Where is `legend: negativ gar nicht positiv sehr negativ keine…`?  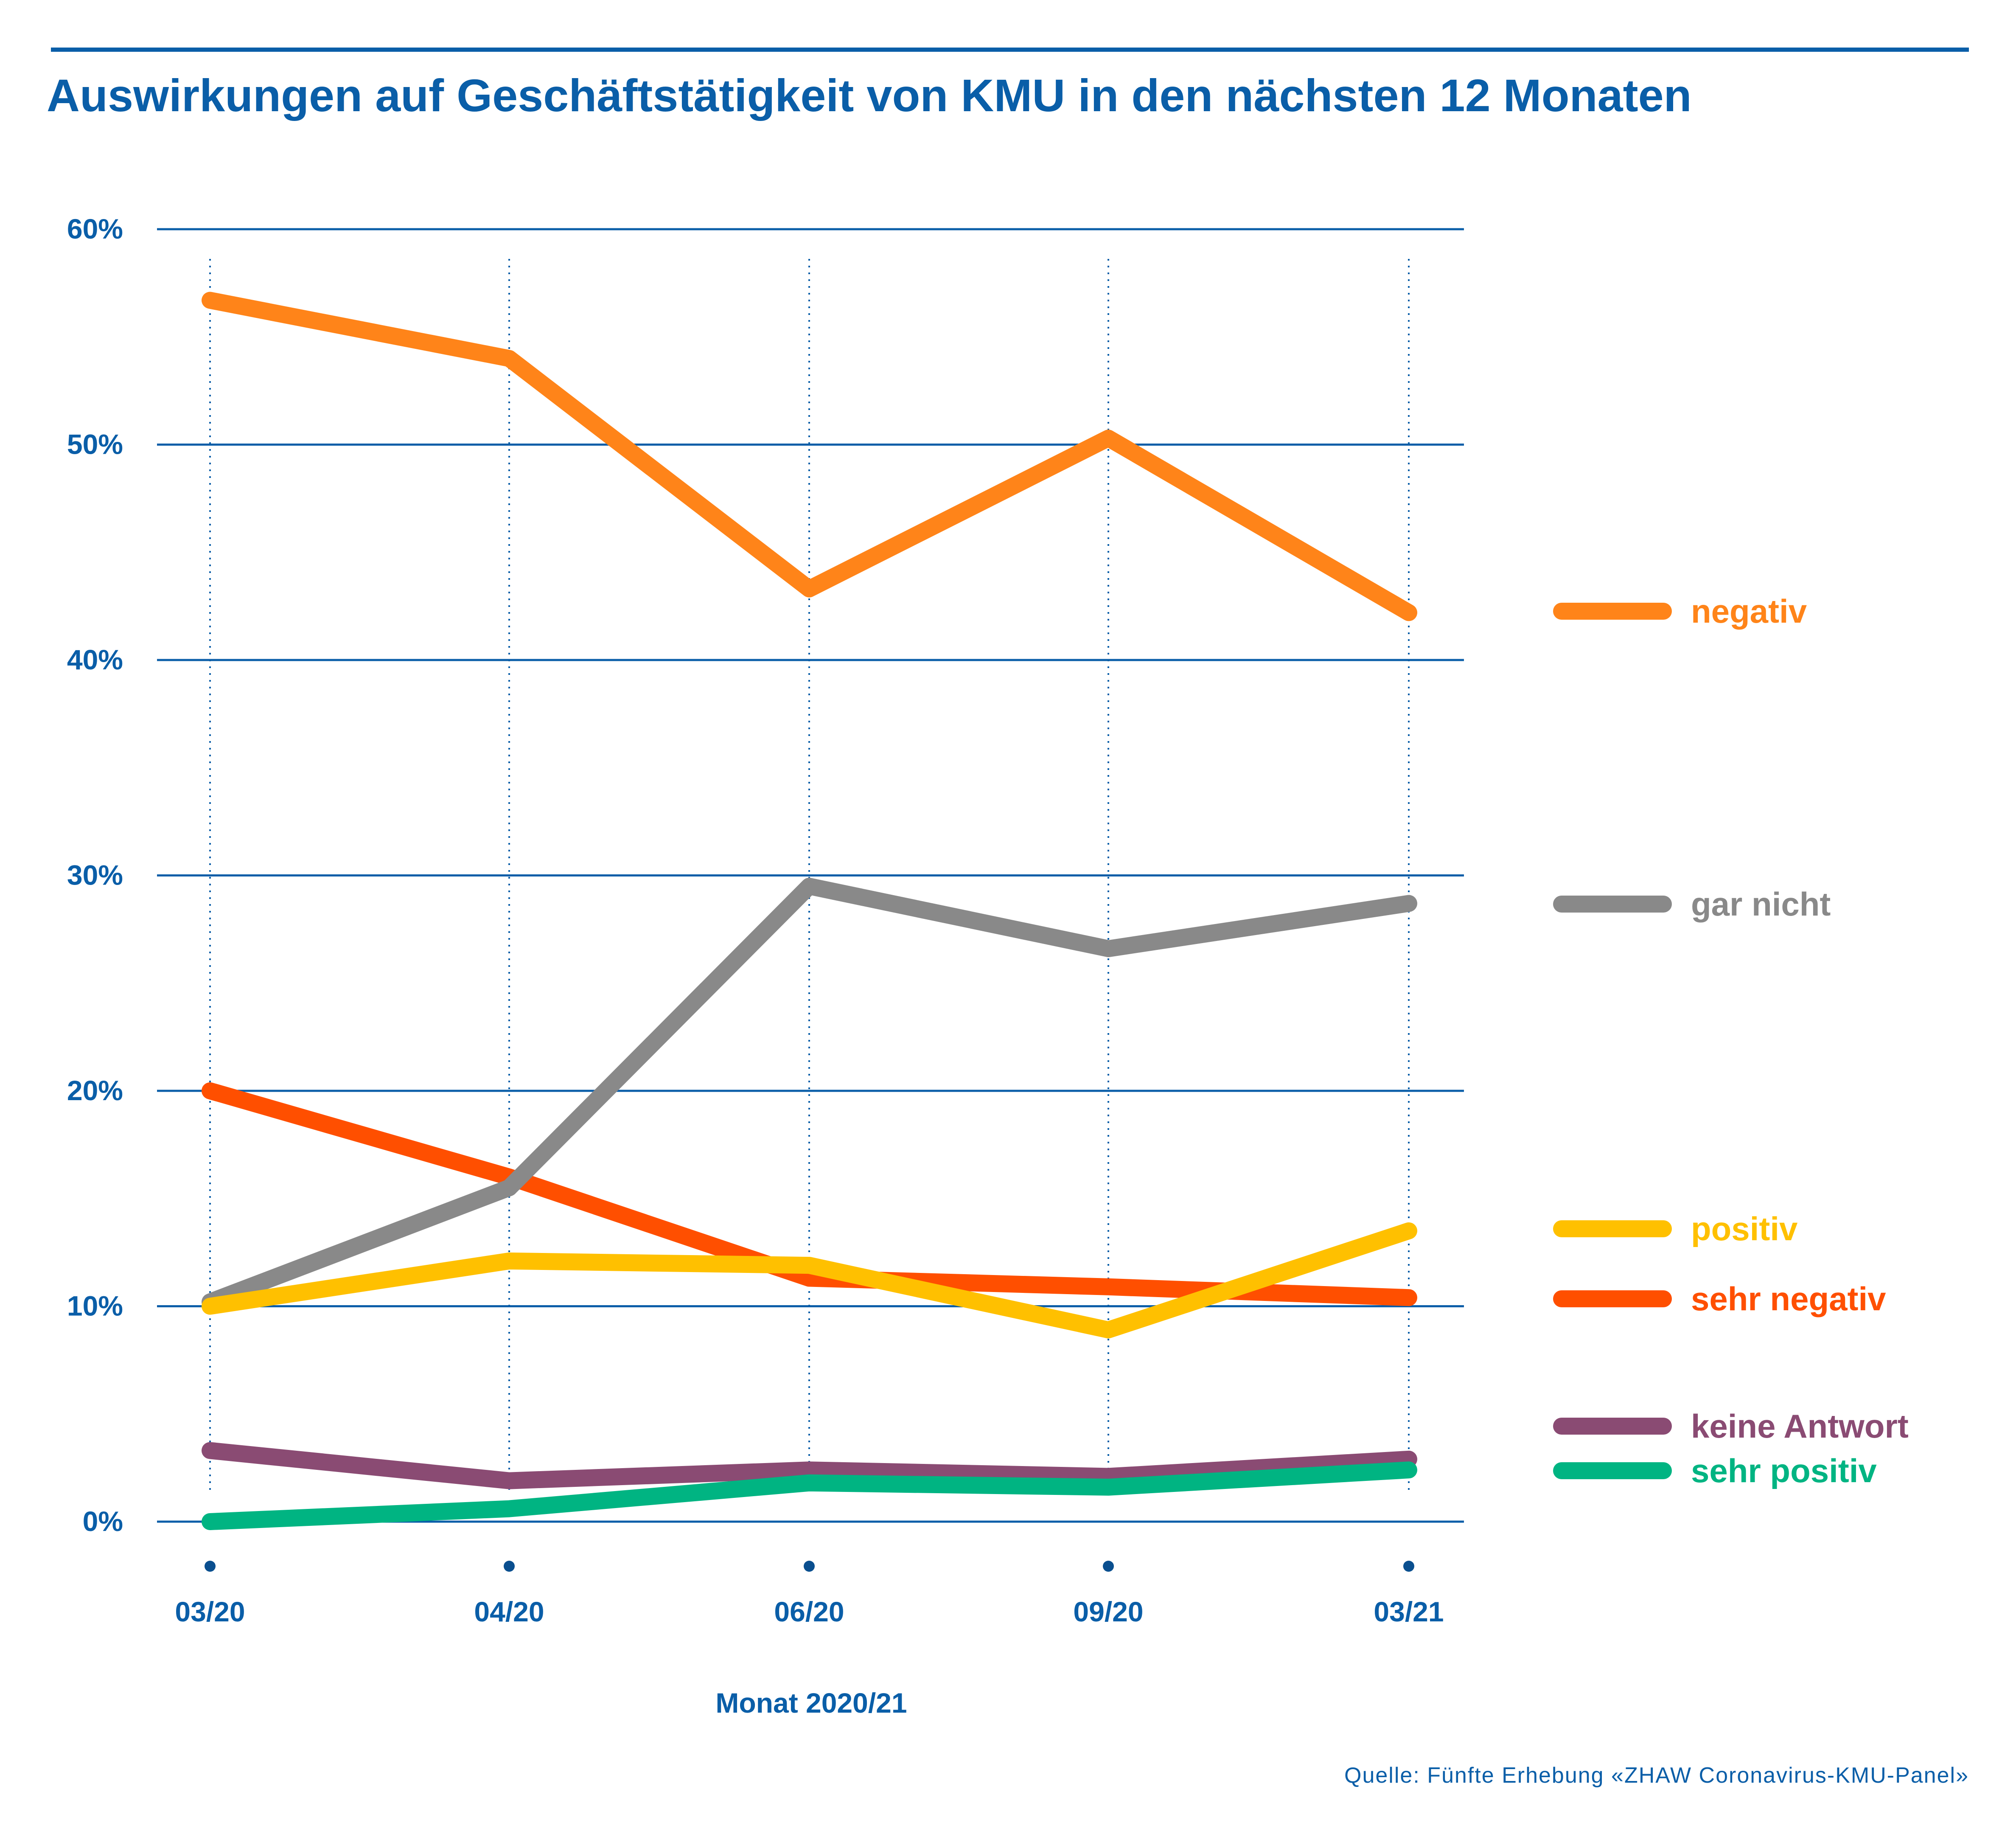 legend: negativ gar nicht positiv sehr negativ keine… is located at coordinates (1731, 1041).